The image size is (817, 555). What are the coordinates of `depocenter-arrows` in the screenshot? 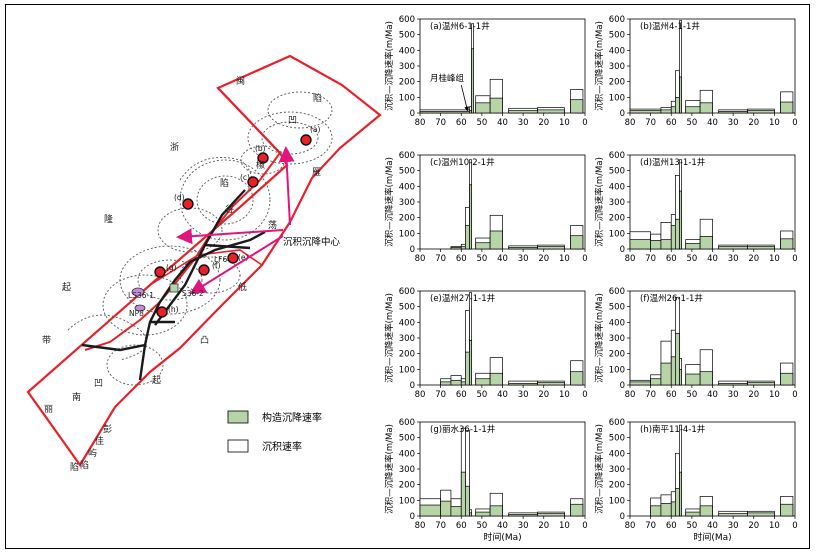 It's located at (235, 220).